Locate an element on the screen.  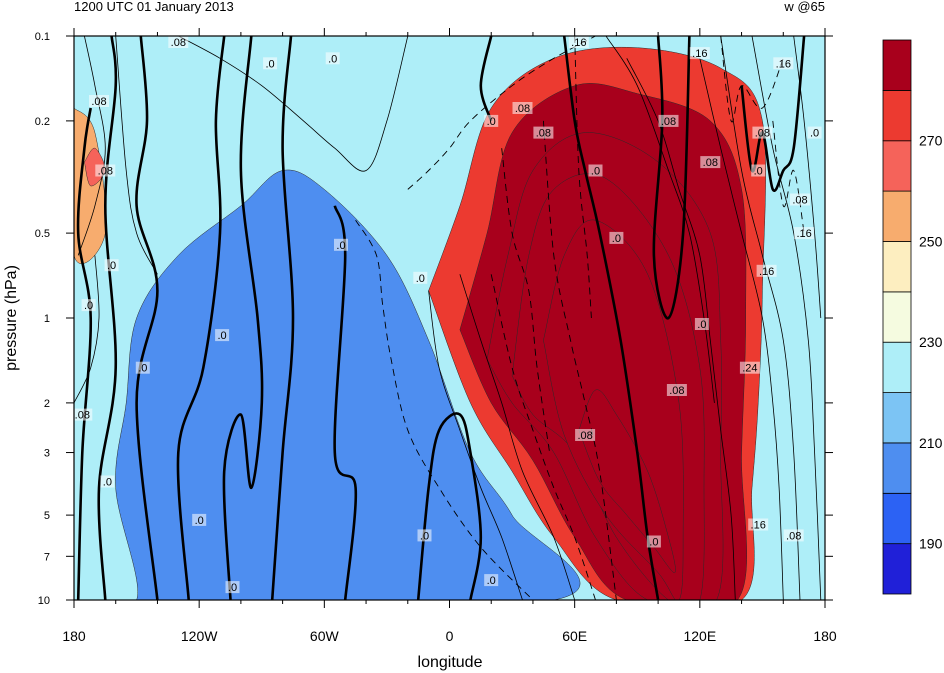
contour-label-31: .08 is located at coordinates (585, 435).